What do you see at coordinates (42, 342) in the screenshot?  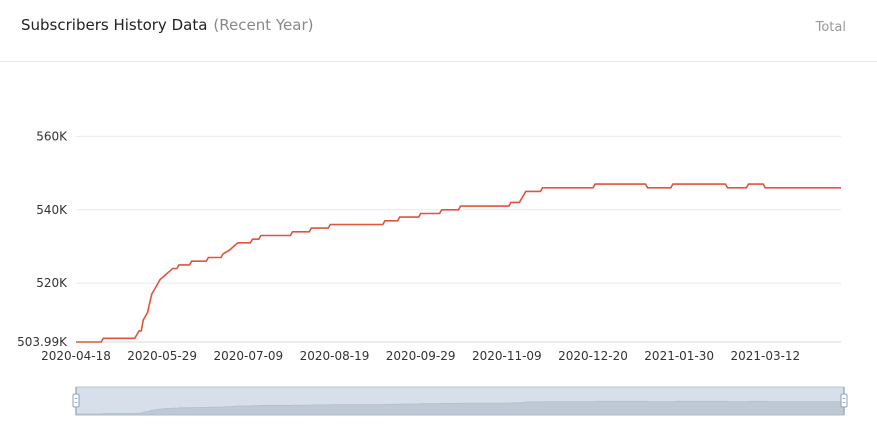 I see `y-tick-label: 503.99K` at bounding box center [42, 342].